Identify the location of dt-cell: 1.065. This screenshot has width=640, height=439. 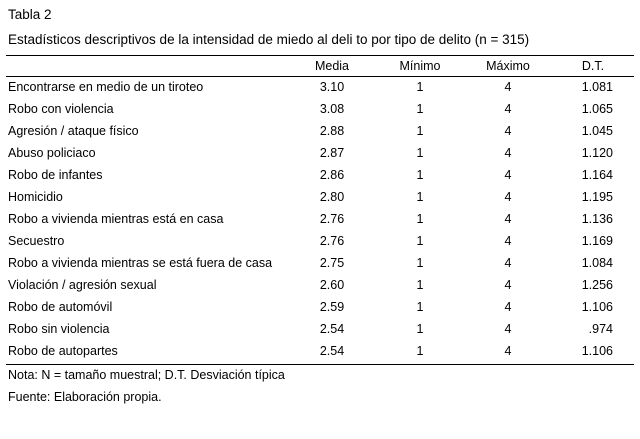
(597, 109).